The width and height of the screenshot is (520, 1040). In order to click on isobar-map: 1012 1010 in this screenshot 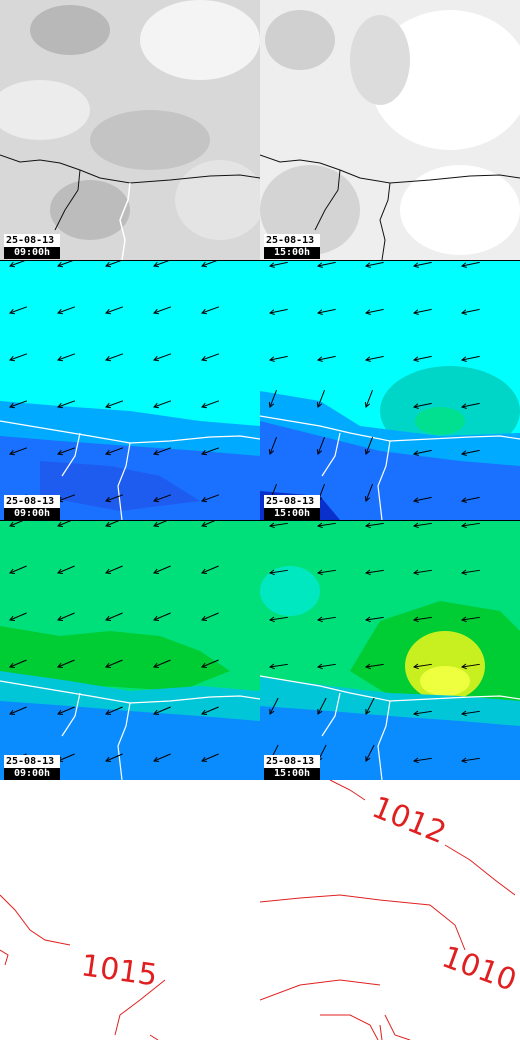, I will do `click(390, 910)`.